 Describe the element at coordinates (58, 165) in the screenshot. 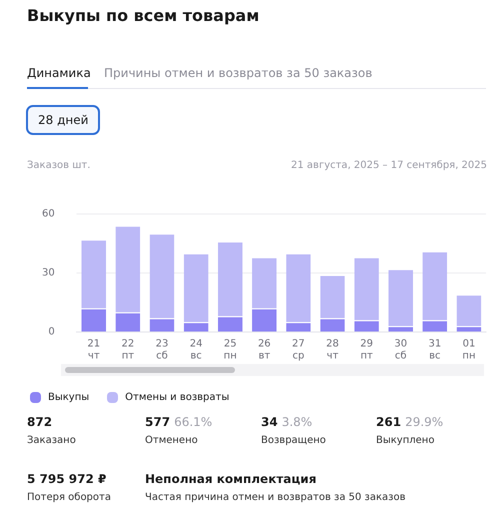

I see `y-axis-title: Заказов шт.` at that location.